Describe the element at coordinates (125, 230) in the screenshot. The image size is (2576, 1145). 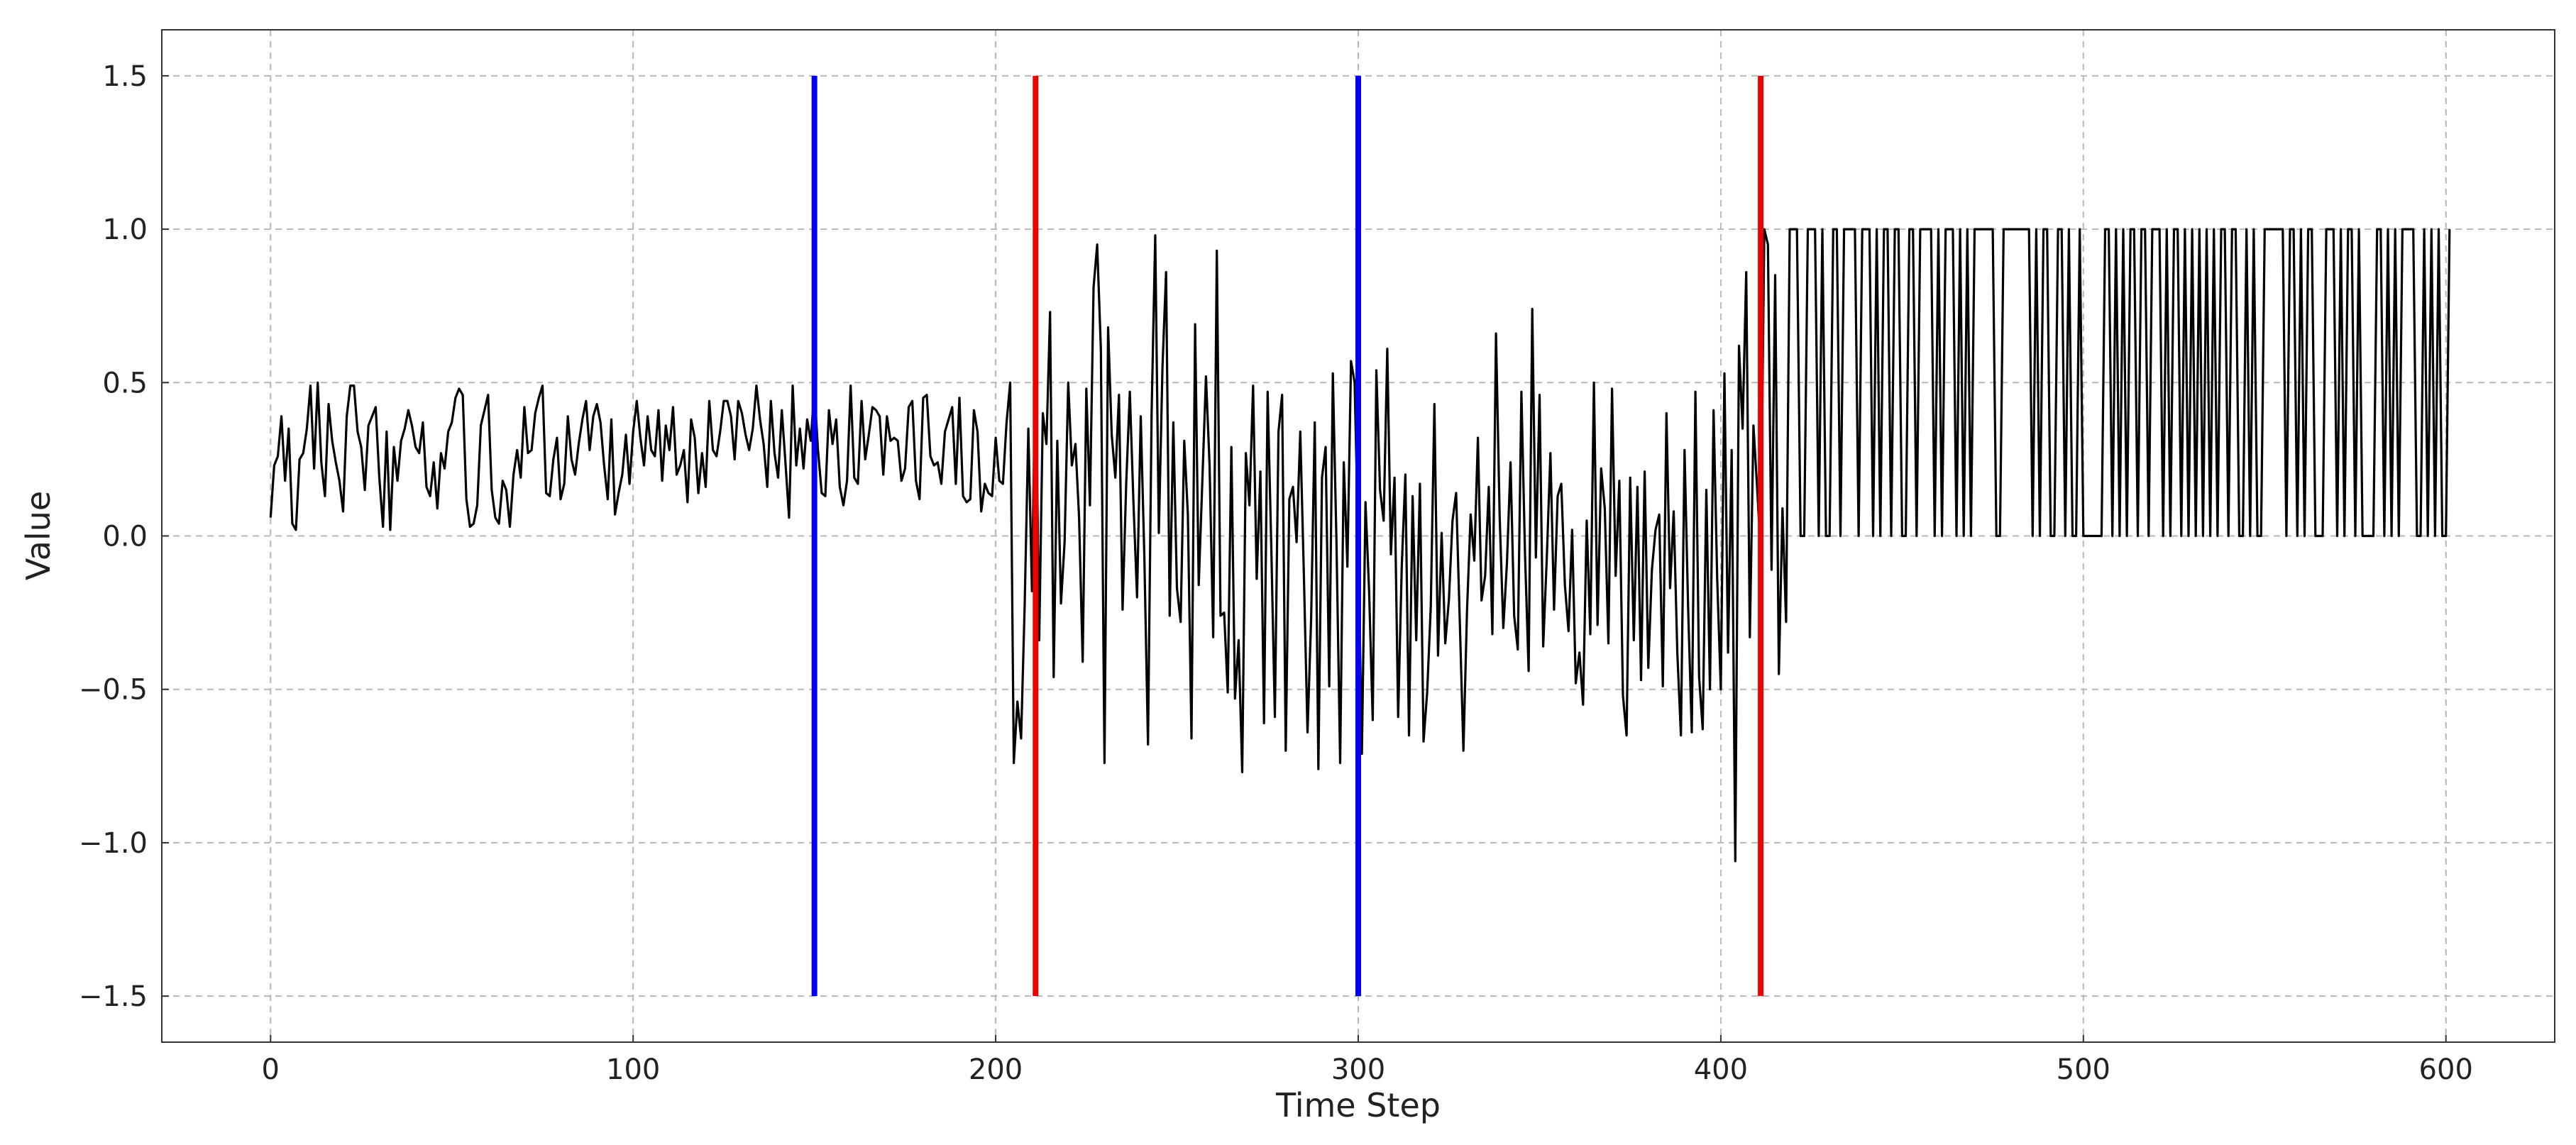
I see `y-tick-label: 1.0` at that location.